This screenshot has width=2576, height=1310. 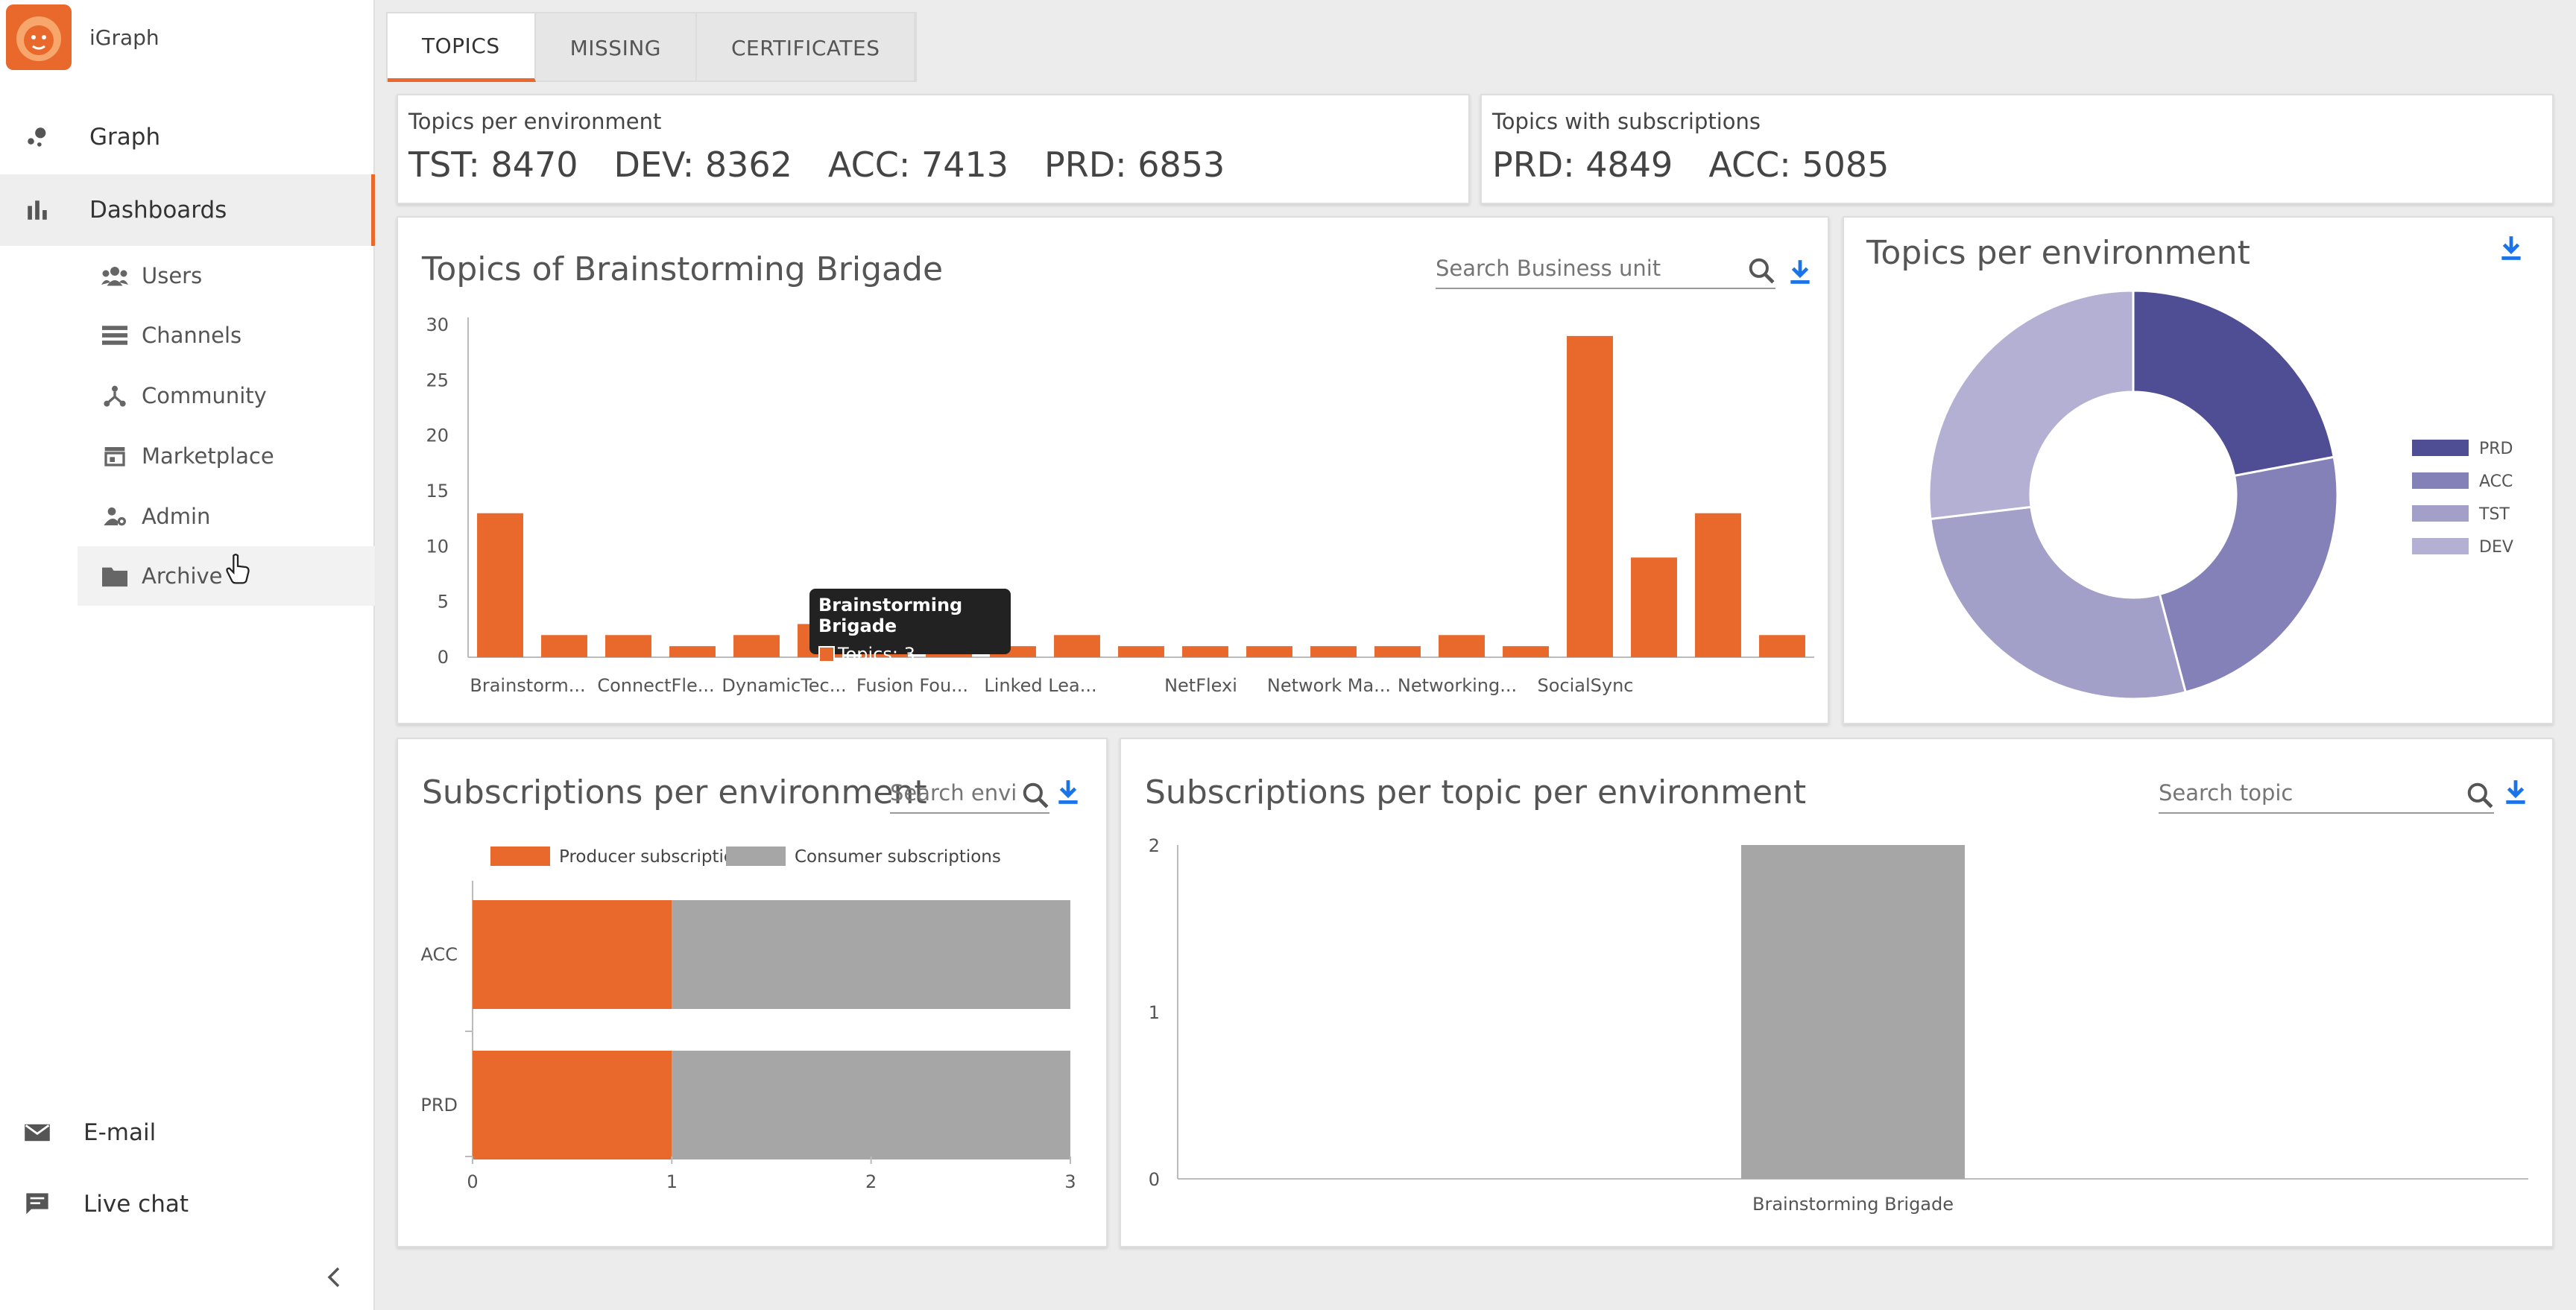 I want to click on business-unit-search, so click(x=1606, y=269).